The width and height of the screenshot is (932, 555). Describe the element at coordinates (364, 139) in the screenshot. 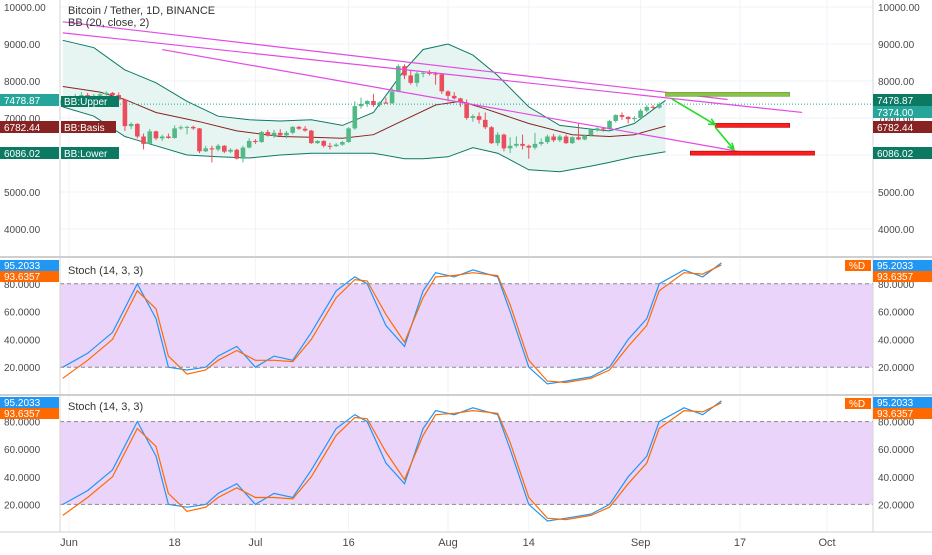

I see `bb-lower-line` at that location.